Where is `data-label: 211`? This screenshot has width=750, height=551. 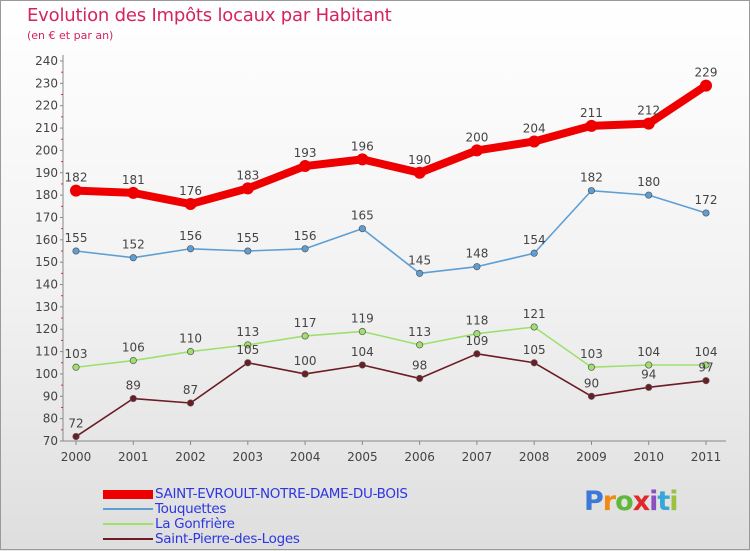 data-label: 211 is located at coordinates (591, 113).